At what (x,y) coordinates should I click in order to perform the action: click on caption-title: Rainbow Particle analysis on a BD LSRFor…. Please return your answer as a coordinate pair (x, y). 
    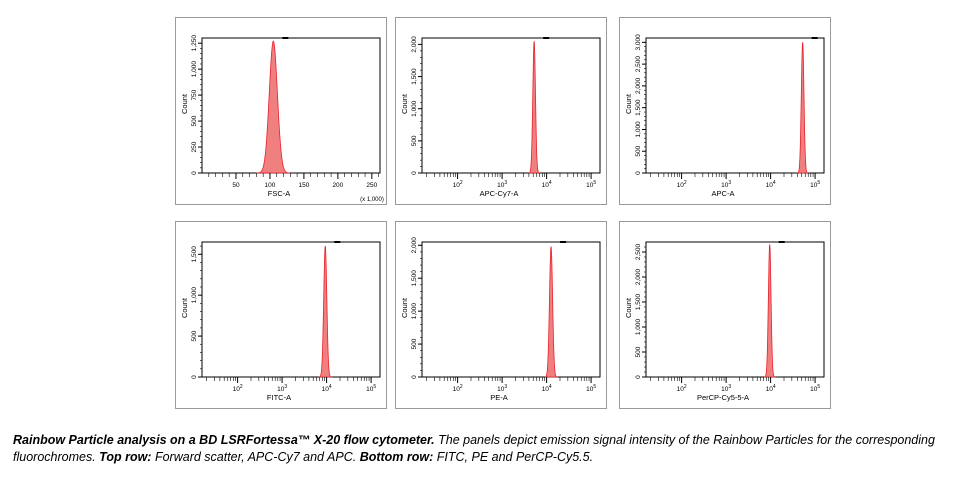
    Looking at the image, I should click on (224, 440).